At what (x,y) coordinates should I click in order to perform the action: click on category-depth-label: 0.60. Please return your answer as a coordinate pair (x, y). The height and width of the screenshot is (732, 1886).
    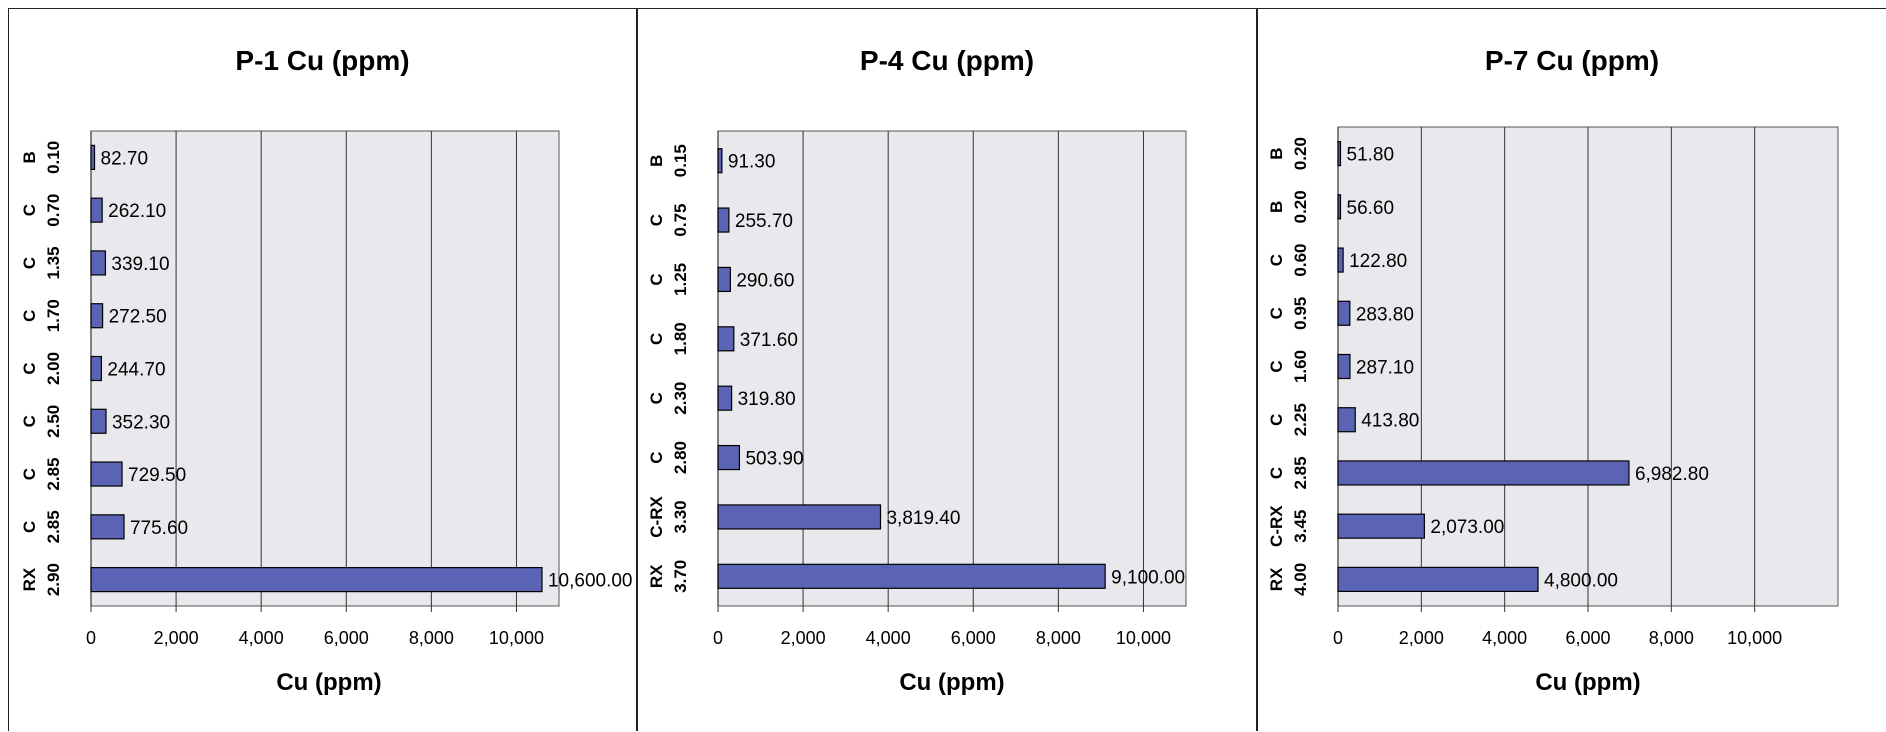
    Looking at the image, I should click on (1300, 260).